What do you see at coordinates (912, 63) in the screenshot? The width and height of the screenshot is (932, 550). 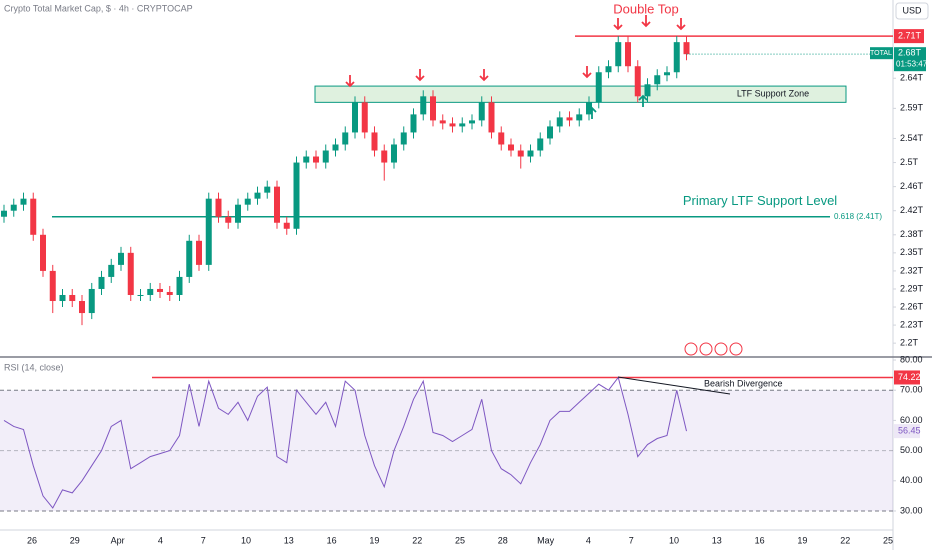 I see `countdown: 01:53:47` at bounding box center [912, 63].